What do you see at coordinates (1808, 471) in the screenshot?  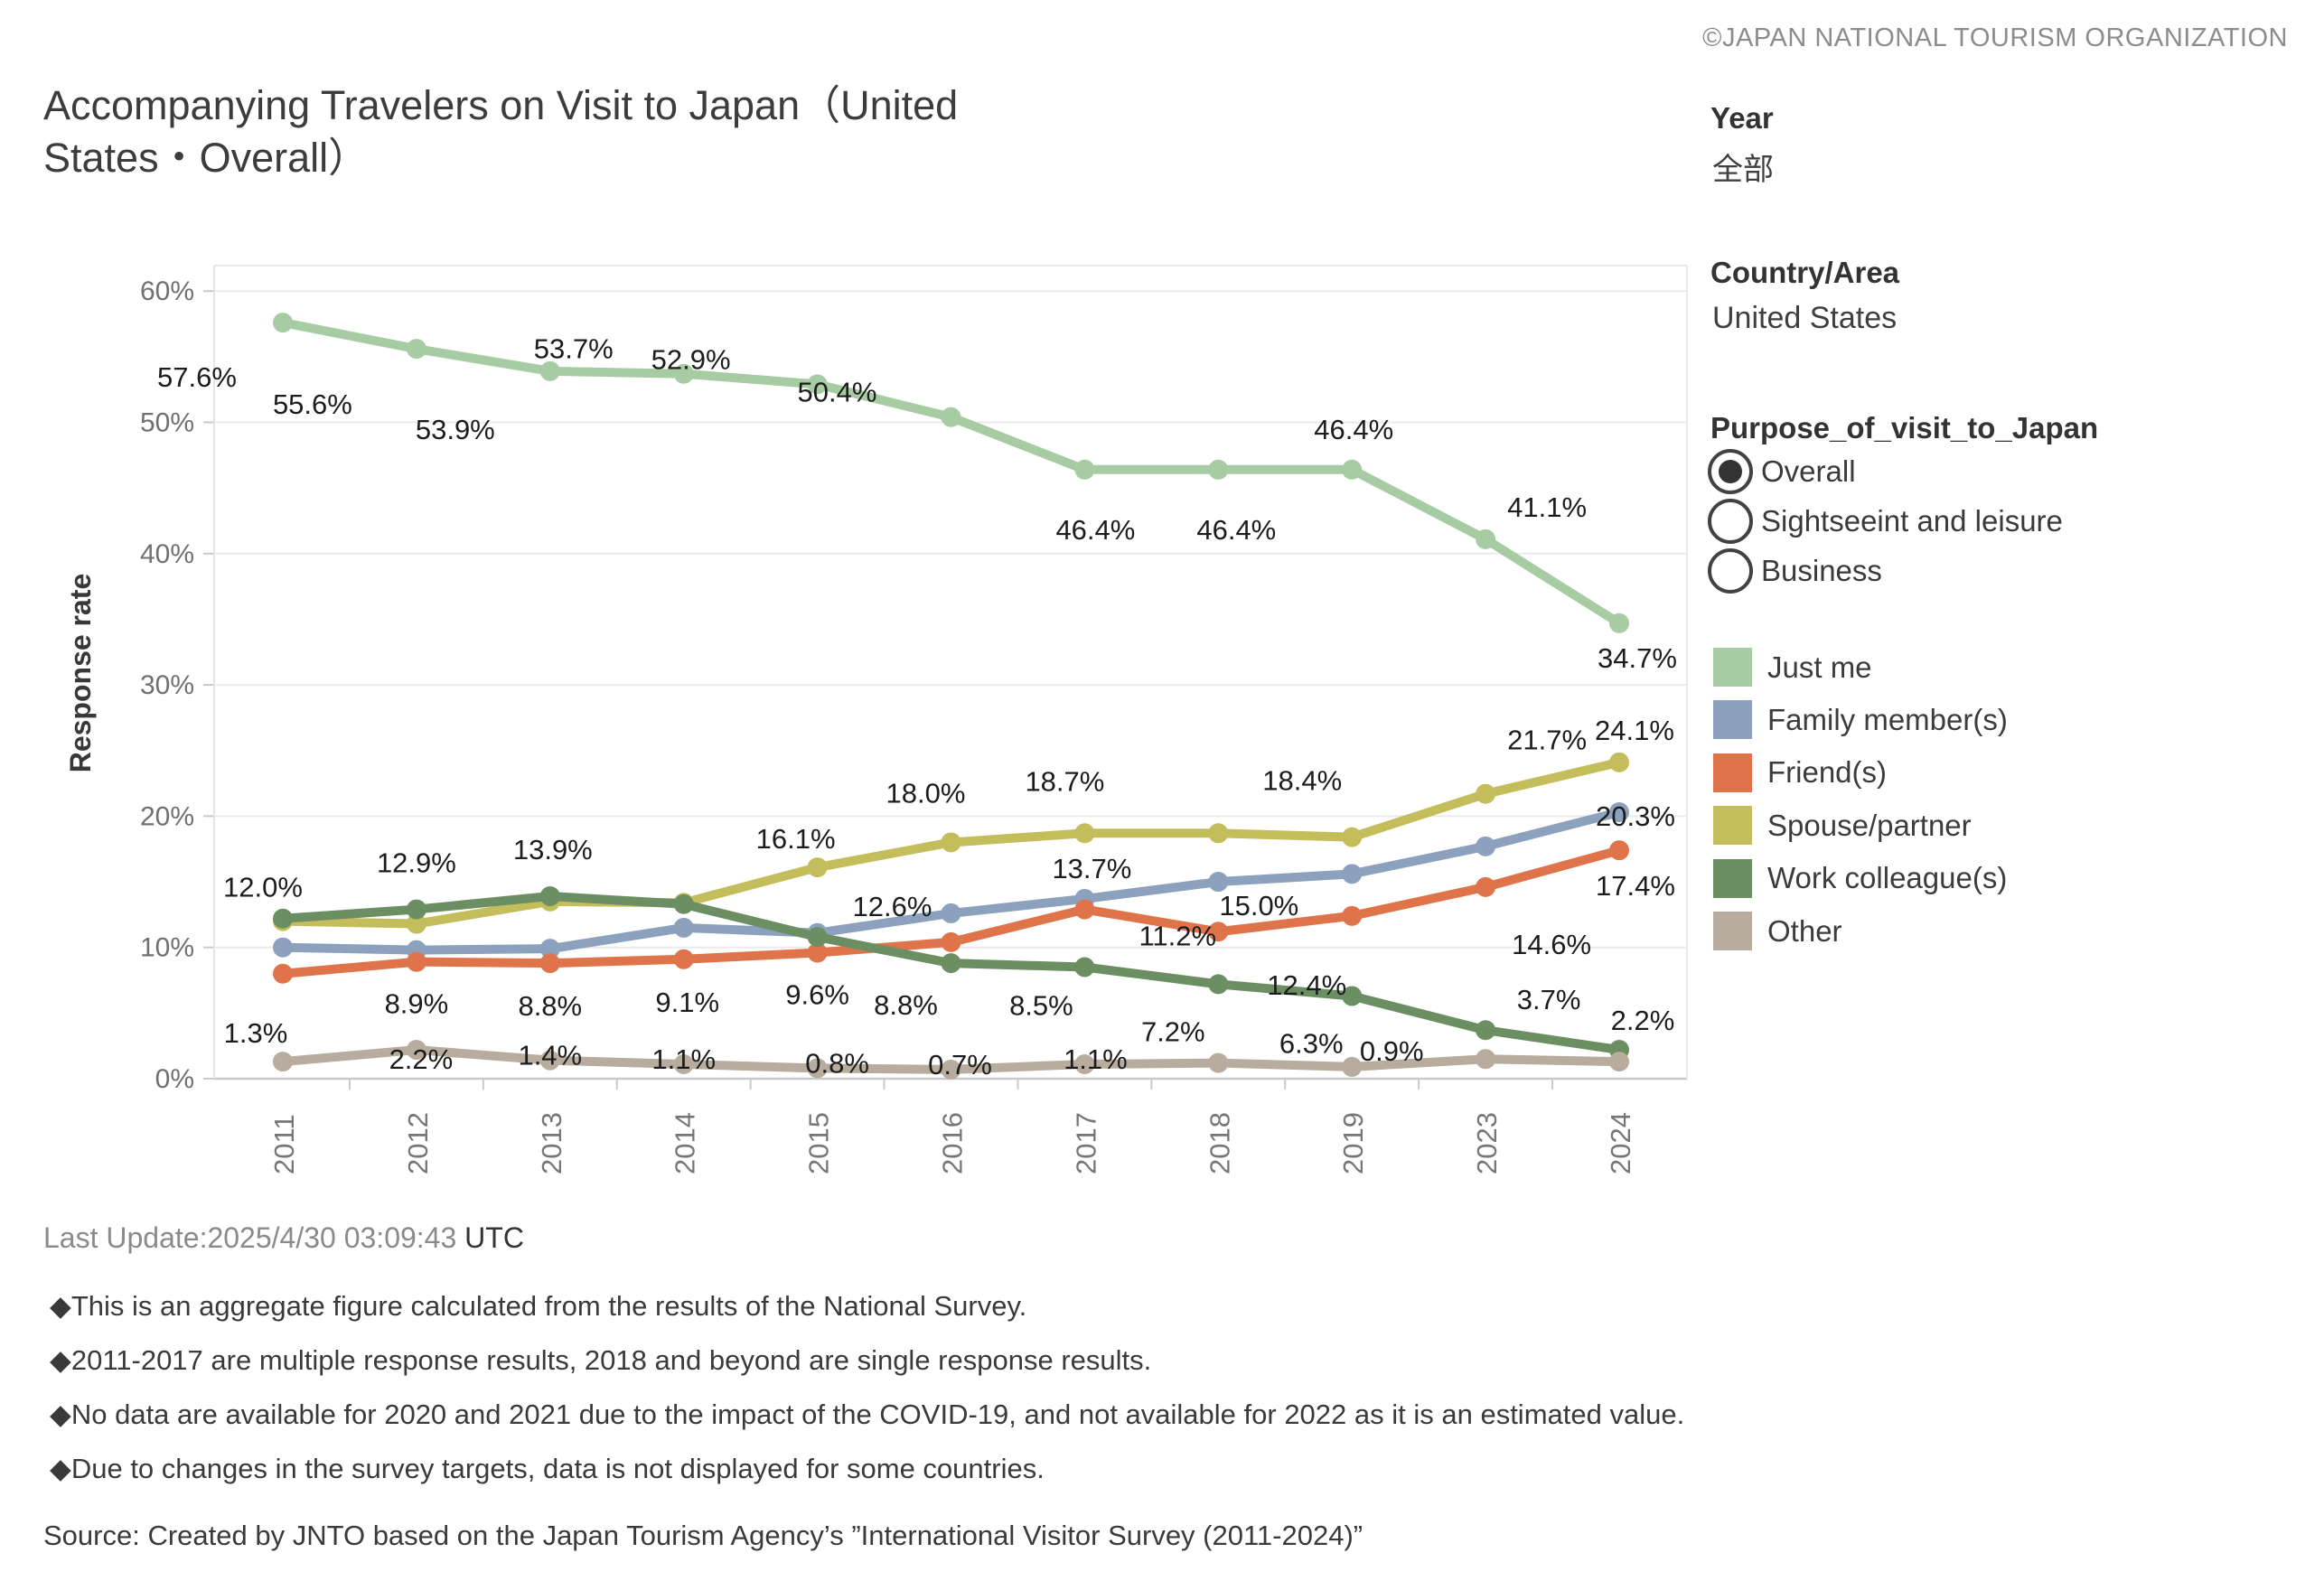 I see `purpose-option-label: Overall` at bounding box center [1808, 471].